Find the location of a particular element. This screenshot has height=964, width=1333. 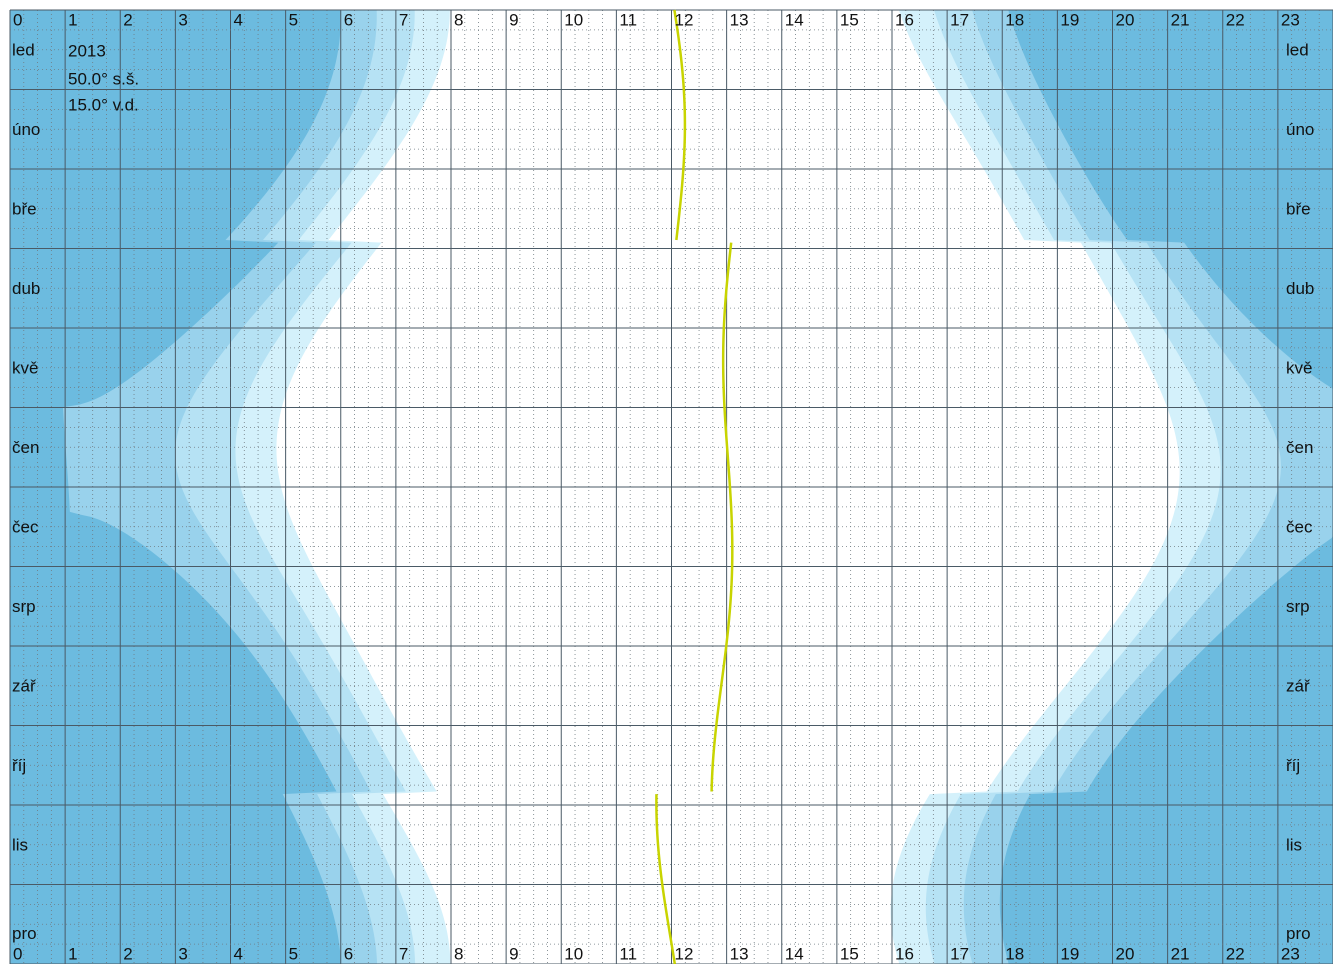

hour-label-bottom: 13 is located at coordinates (739, 953).